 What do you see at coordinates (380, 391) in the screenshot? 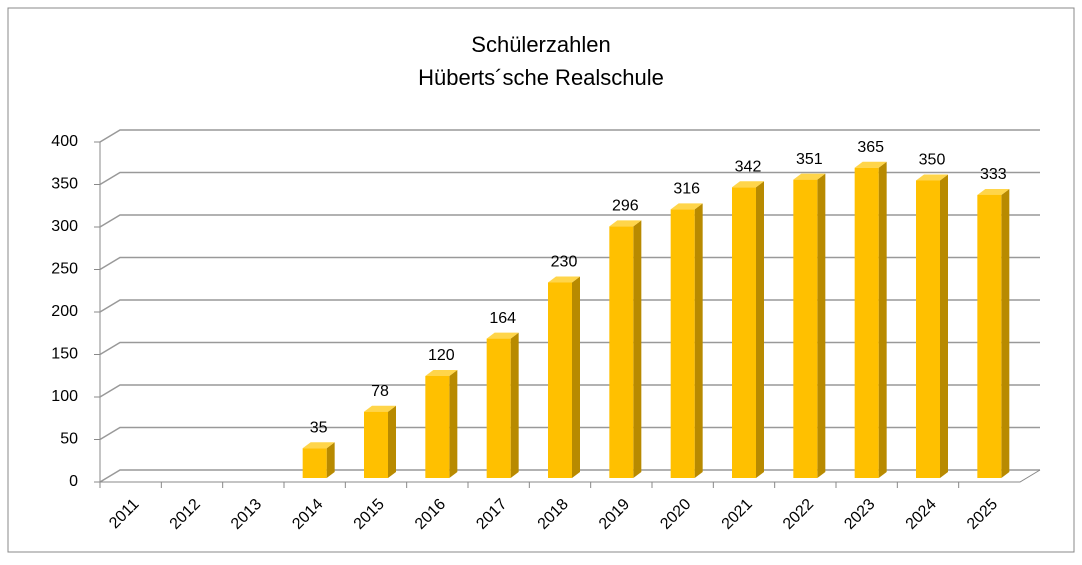
I see `data-label: 78` at bounding box center [380, 391].